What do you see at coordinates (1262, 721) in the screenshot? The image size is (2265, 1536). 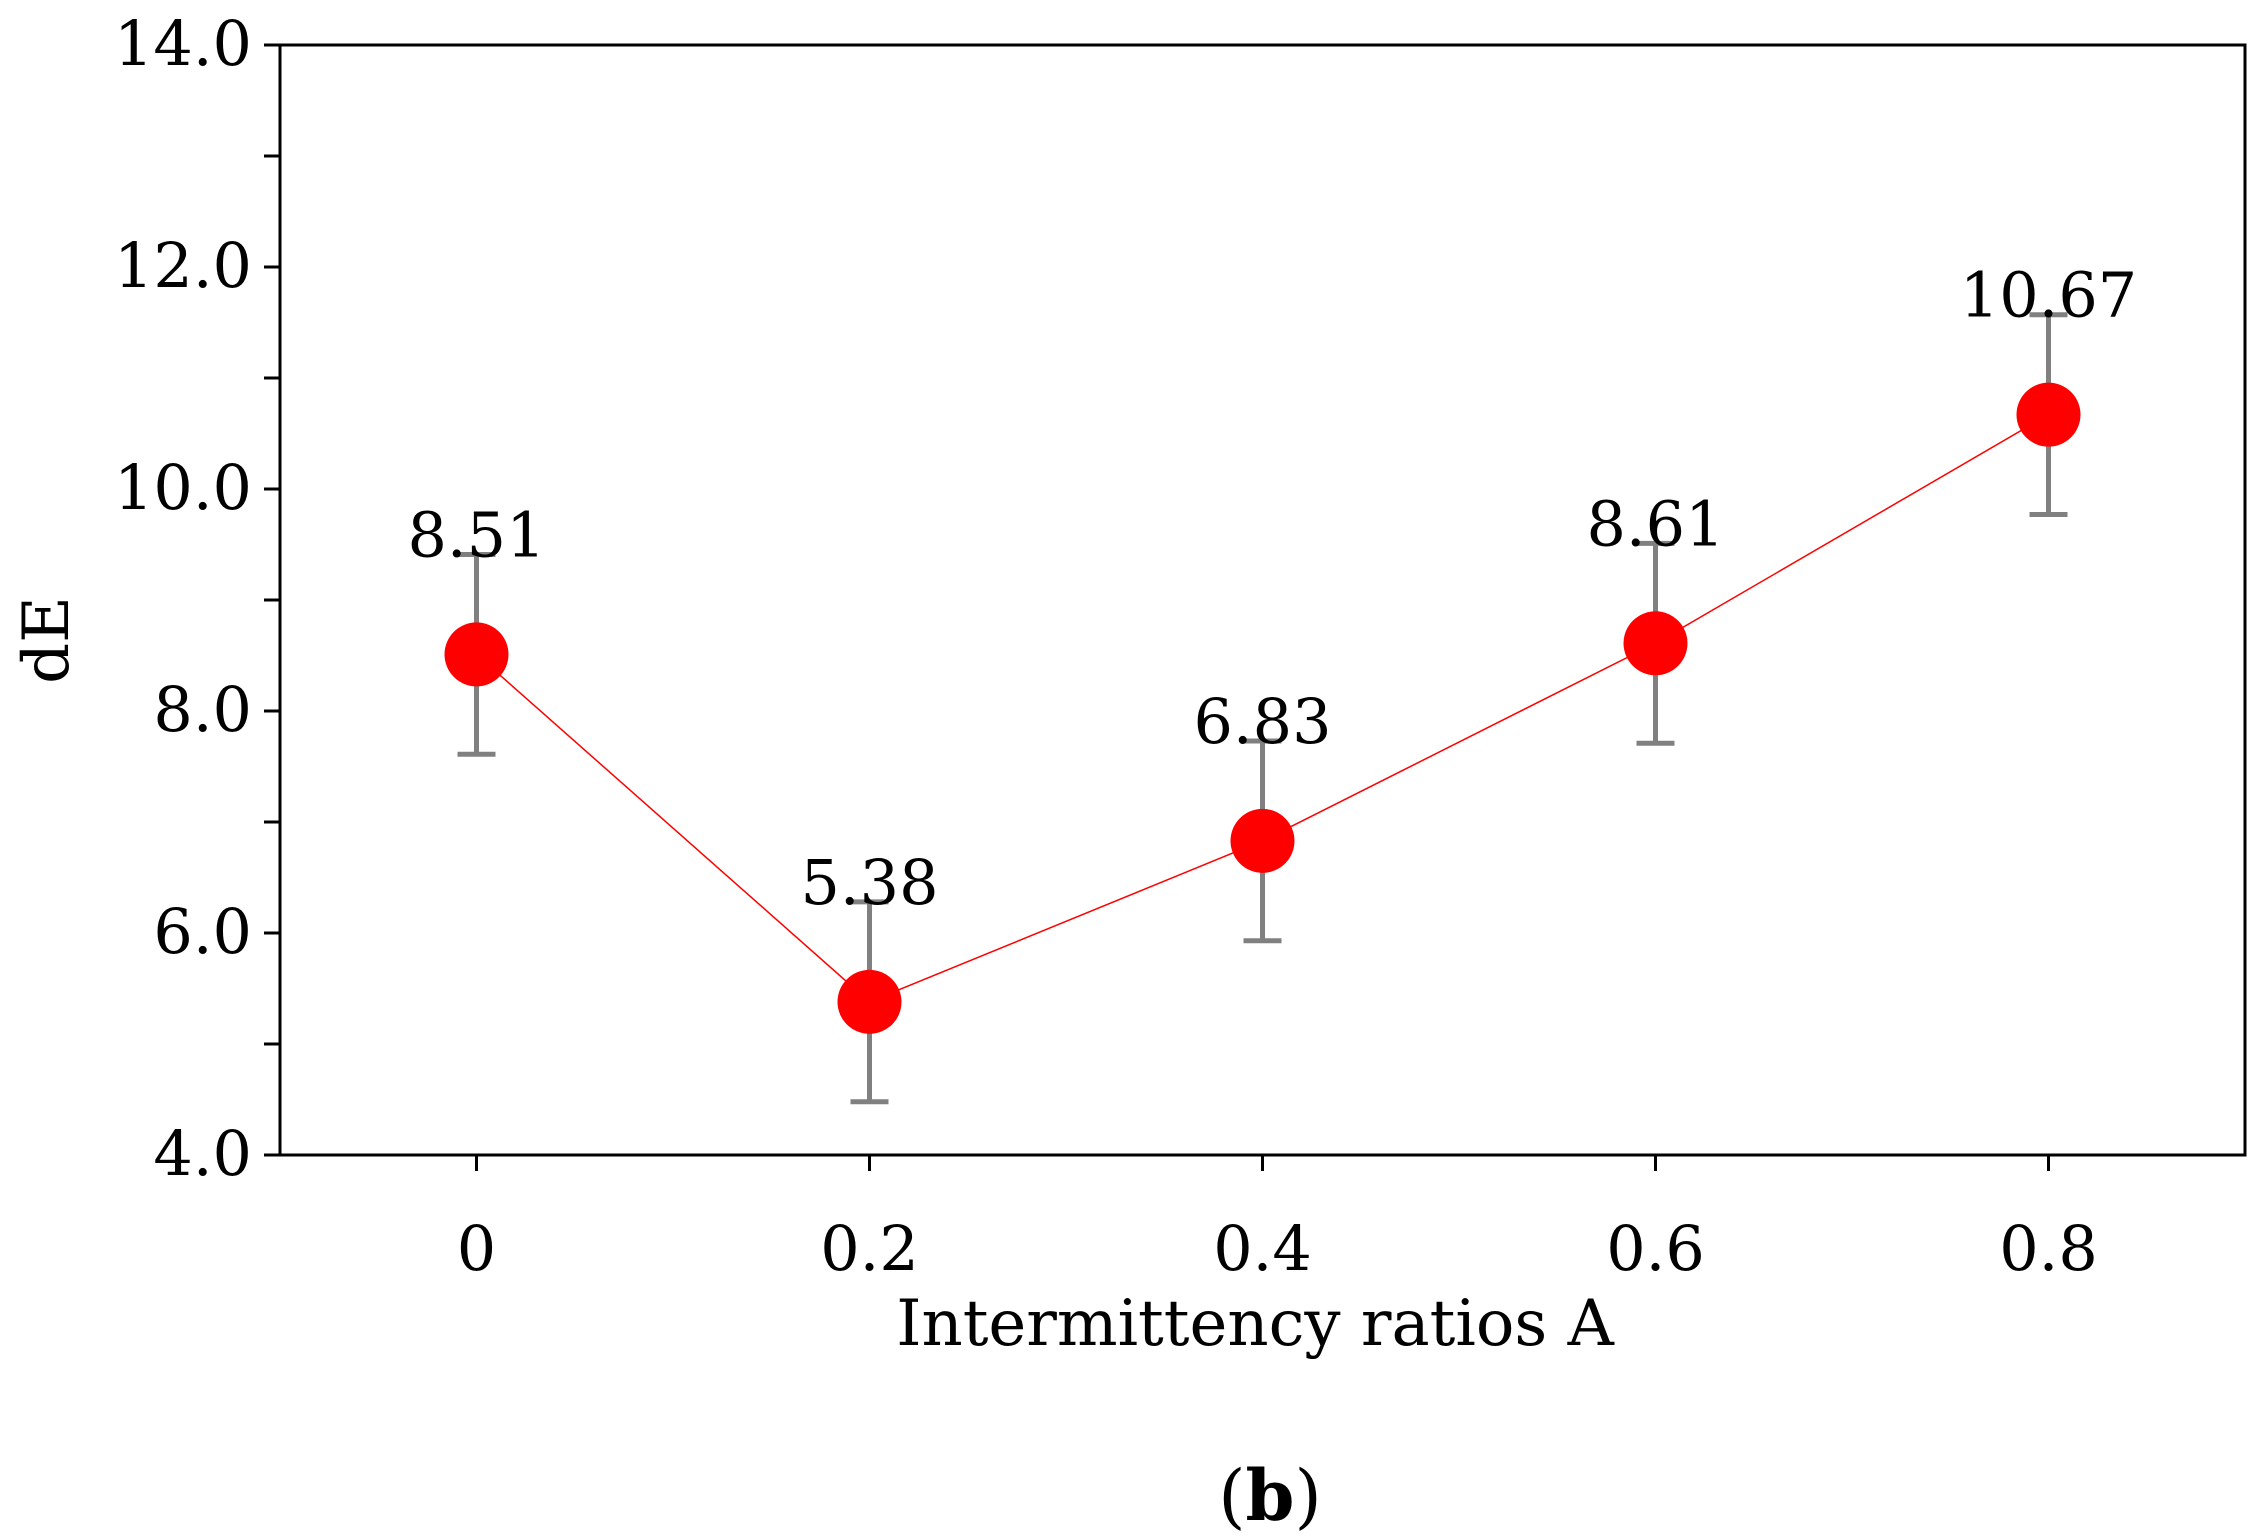 I see `data-label: 6.83` at bounding box center [1262, 721].